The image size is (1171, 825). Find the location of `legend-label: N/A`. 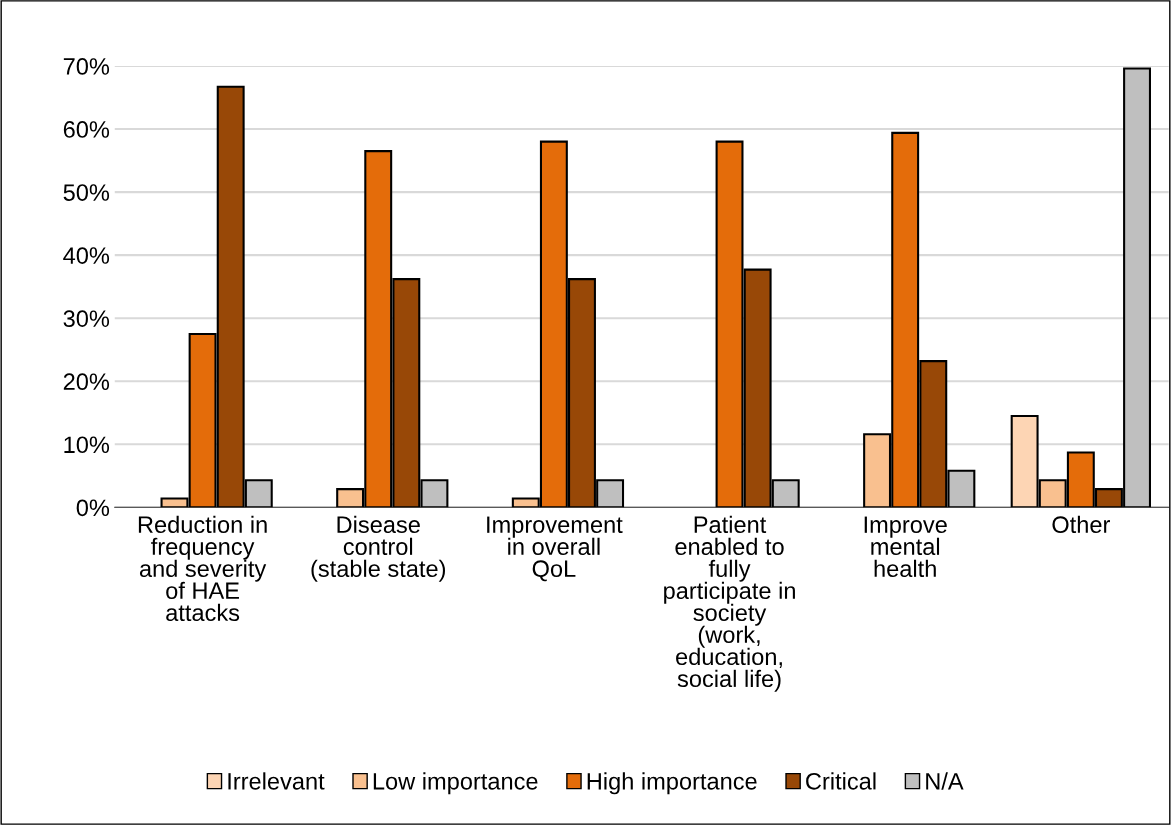

legend-label: N/A is located at coordinates (945, 781).